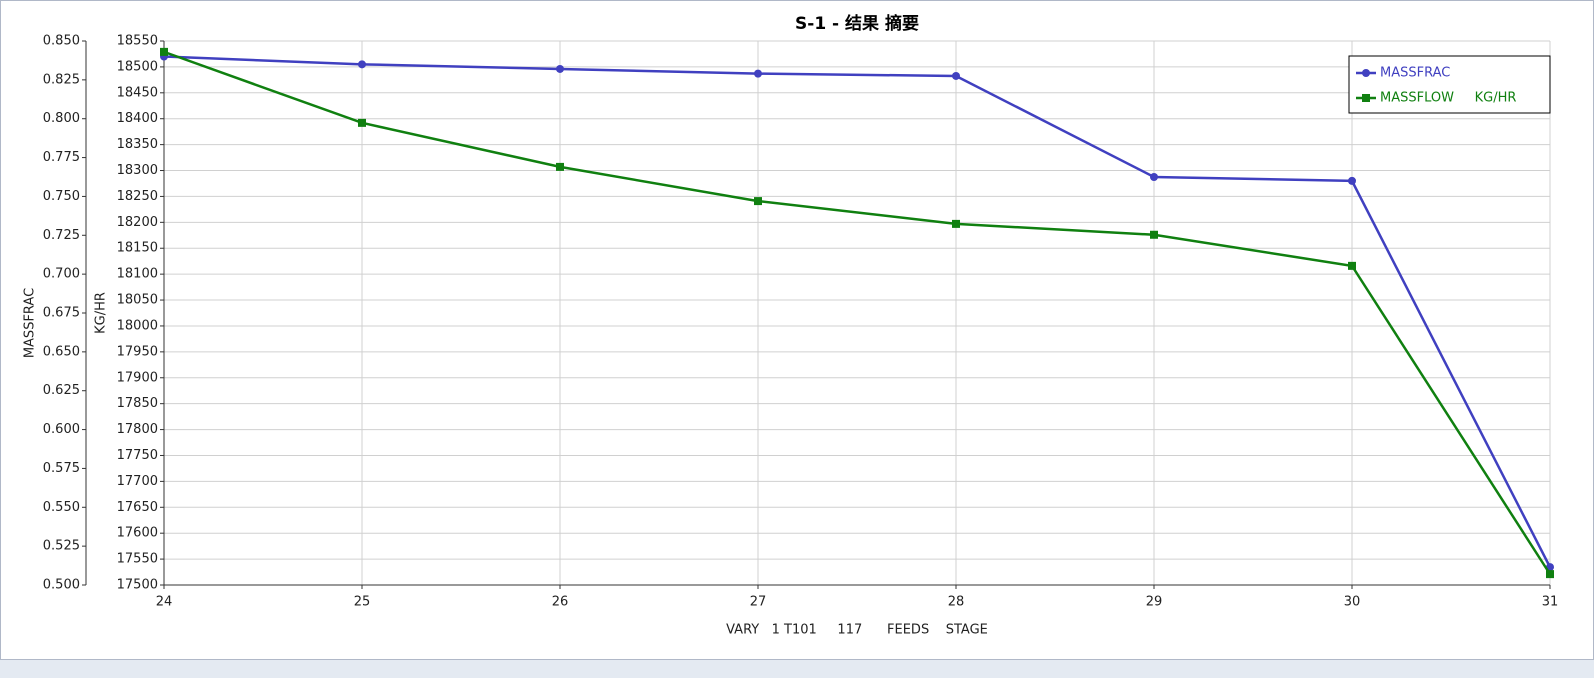  What do you see at coordinates (137, 222) in the screenshot?
I see `y2-tick-label: 18200` at bounding box center [137, 222].